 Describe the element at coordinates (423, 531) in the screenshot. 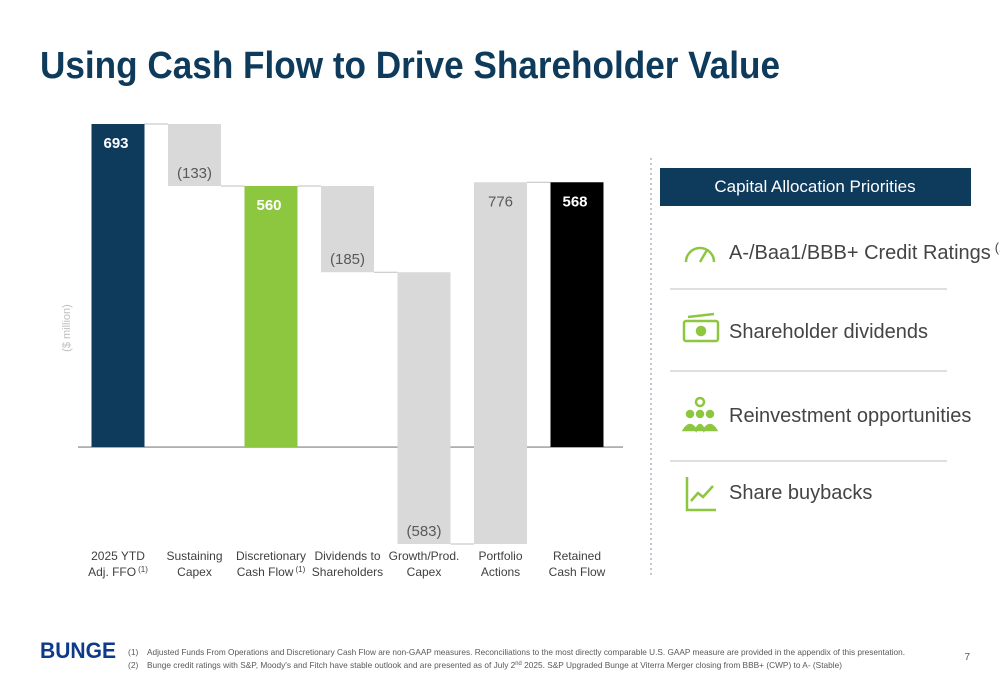

I see `data-label: (583)` at that location.